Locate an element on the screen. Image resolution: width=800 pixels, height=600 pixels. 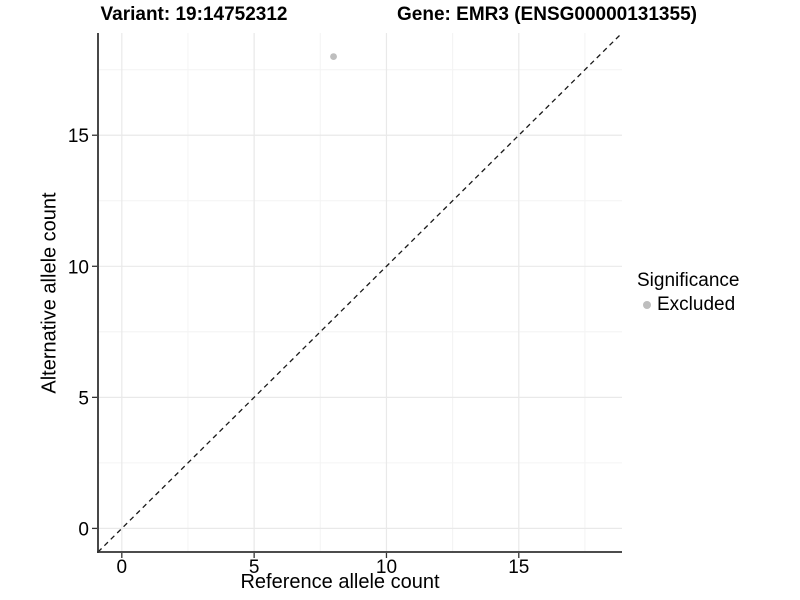
x-tick-label: 10 is located at coordinates (386, 567).